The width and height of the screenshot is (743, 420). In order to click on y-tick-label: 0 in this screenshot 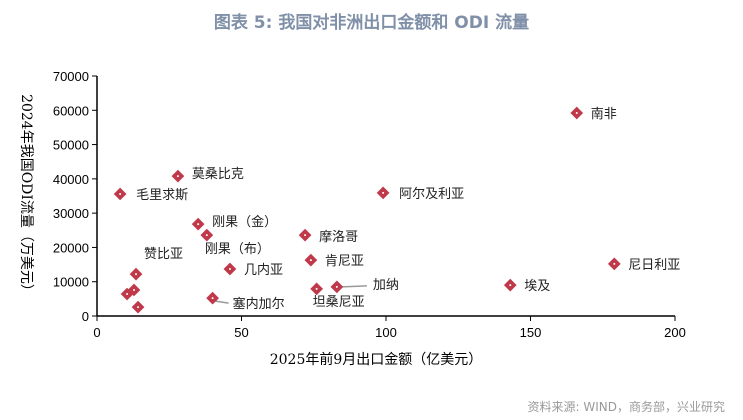, I will do `click(85, 316)`.